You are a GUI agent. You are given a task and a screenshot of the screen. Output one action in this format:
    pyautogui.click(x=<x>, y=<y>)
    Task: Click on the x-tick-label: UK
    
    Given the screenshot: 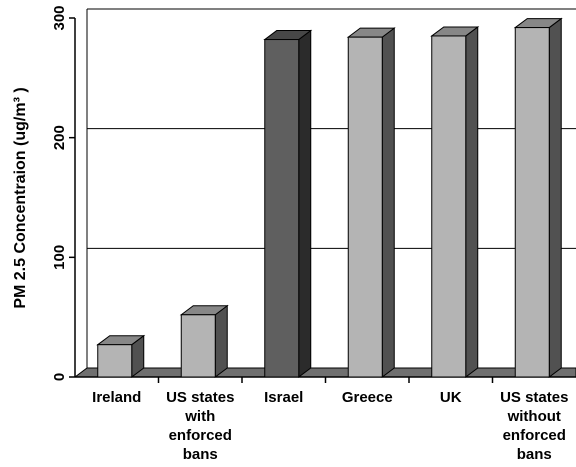 What is the action you would take?
    pyautogui.click(x=451, y=397)
    